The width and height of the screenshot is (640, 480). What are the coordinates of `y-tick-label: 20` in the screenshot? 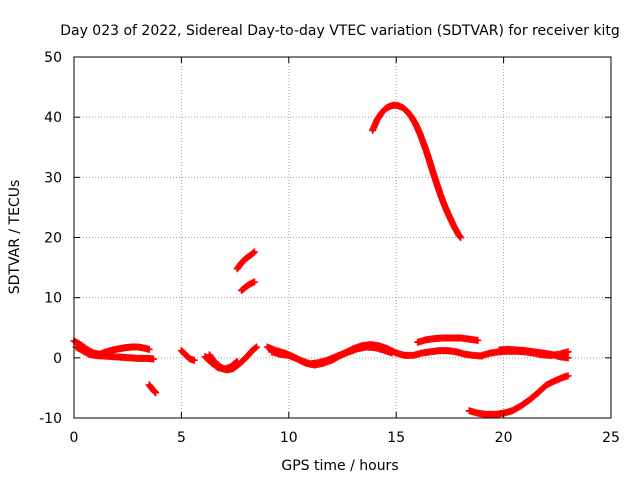 It's located at (53, 239).